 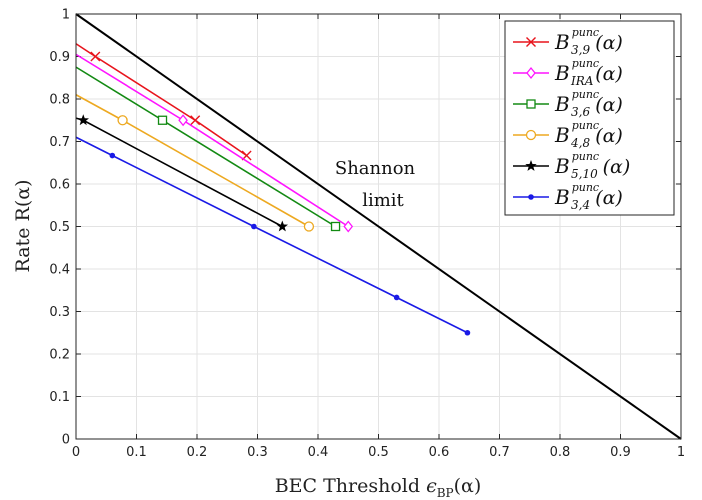 I want to click on x-tick-label: 0.6, so click(x=439, y=452).